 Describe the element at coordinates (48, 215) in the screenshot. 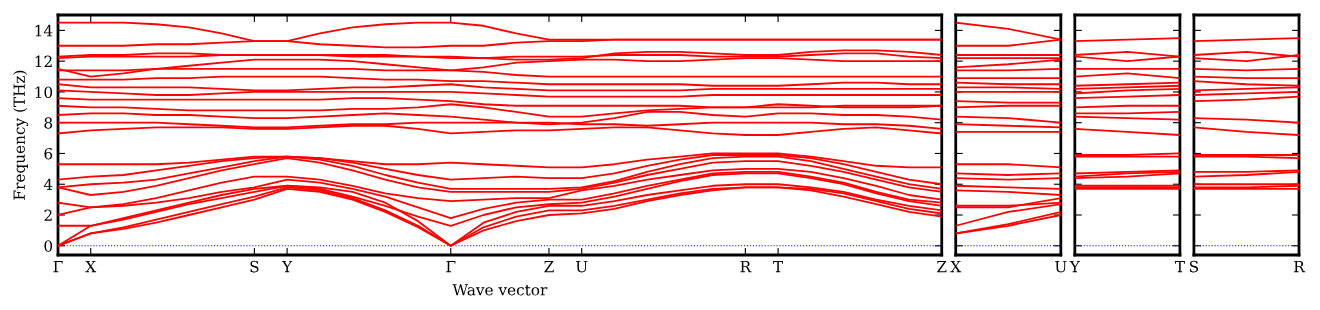

I see `y-tick-label: 2` at that location.